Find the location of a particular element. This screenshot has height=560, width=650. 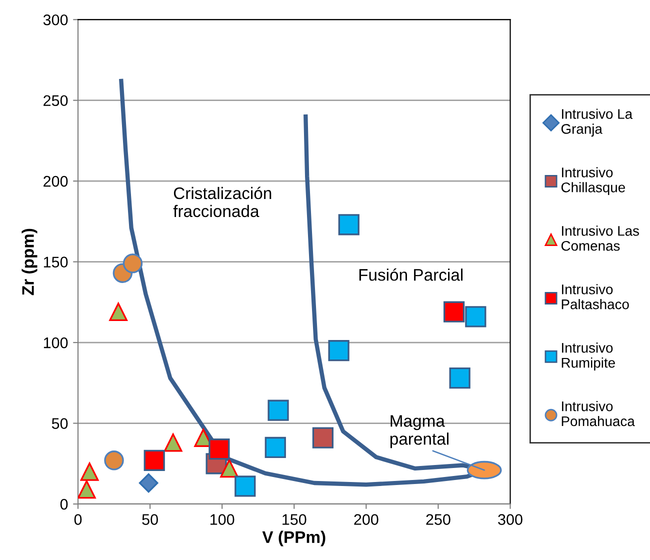

x-tick-label: 300 is located at coordinates (510, 519).